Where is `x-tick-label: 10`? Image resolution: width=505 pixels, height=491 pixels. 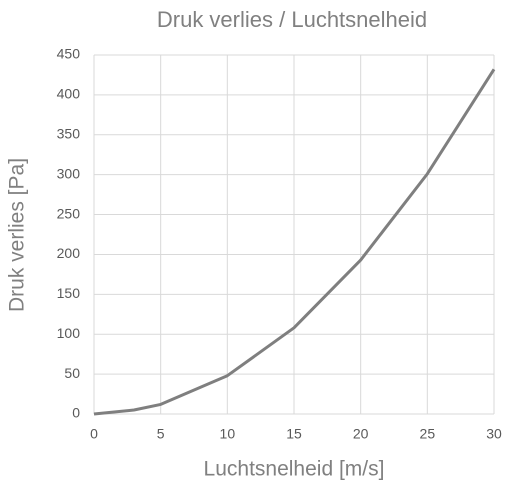
x-tick-label: 10 is located at coordinates (228, 434).